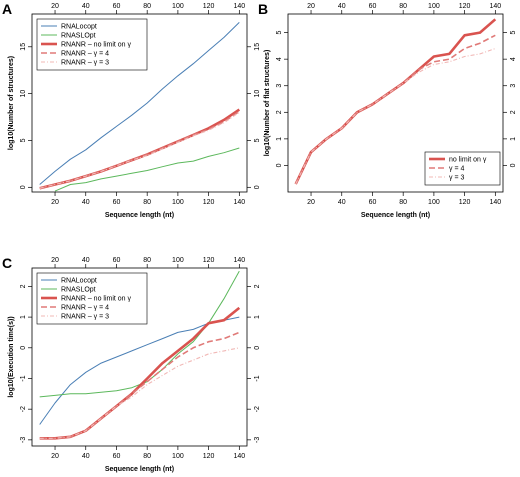 This screenshot has width=520, height=477. Describe the element at coordinates (23, 409) in the screenshot. I see `y-tick-label: -2` at that location.